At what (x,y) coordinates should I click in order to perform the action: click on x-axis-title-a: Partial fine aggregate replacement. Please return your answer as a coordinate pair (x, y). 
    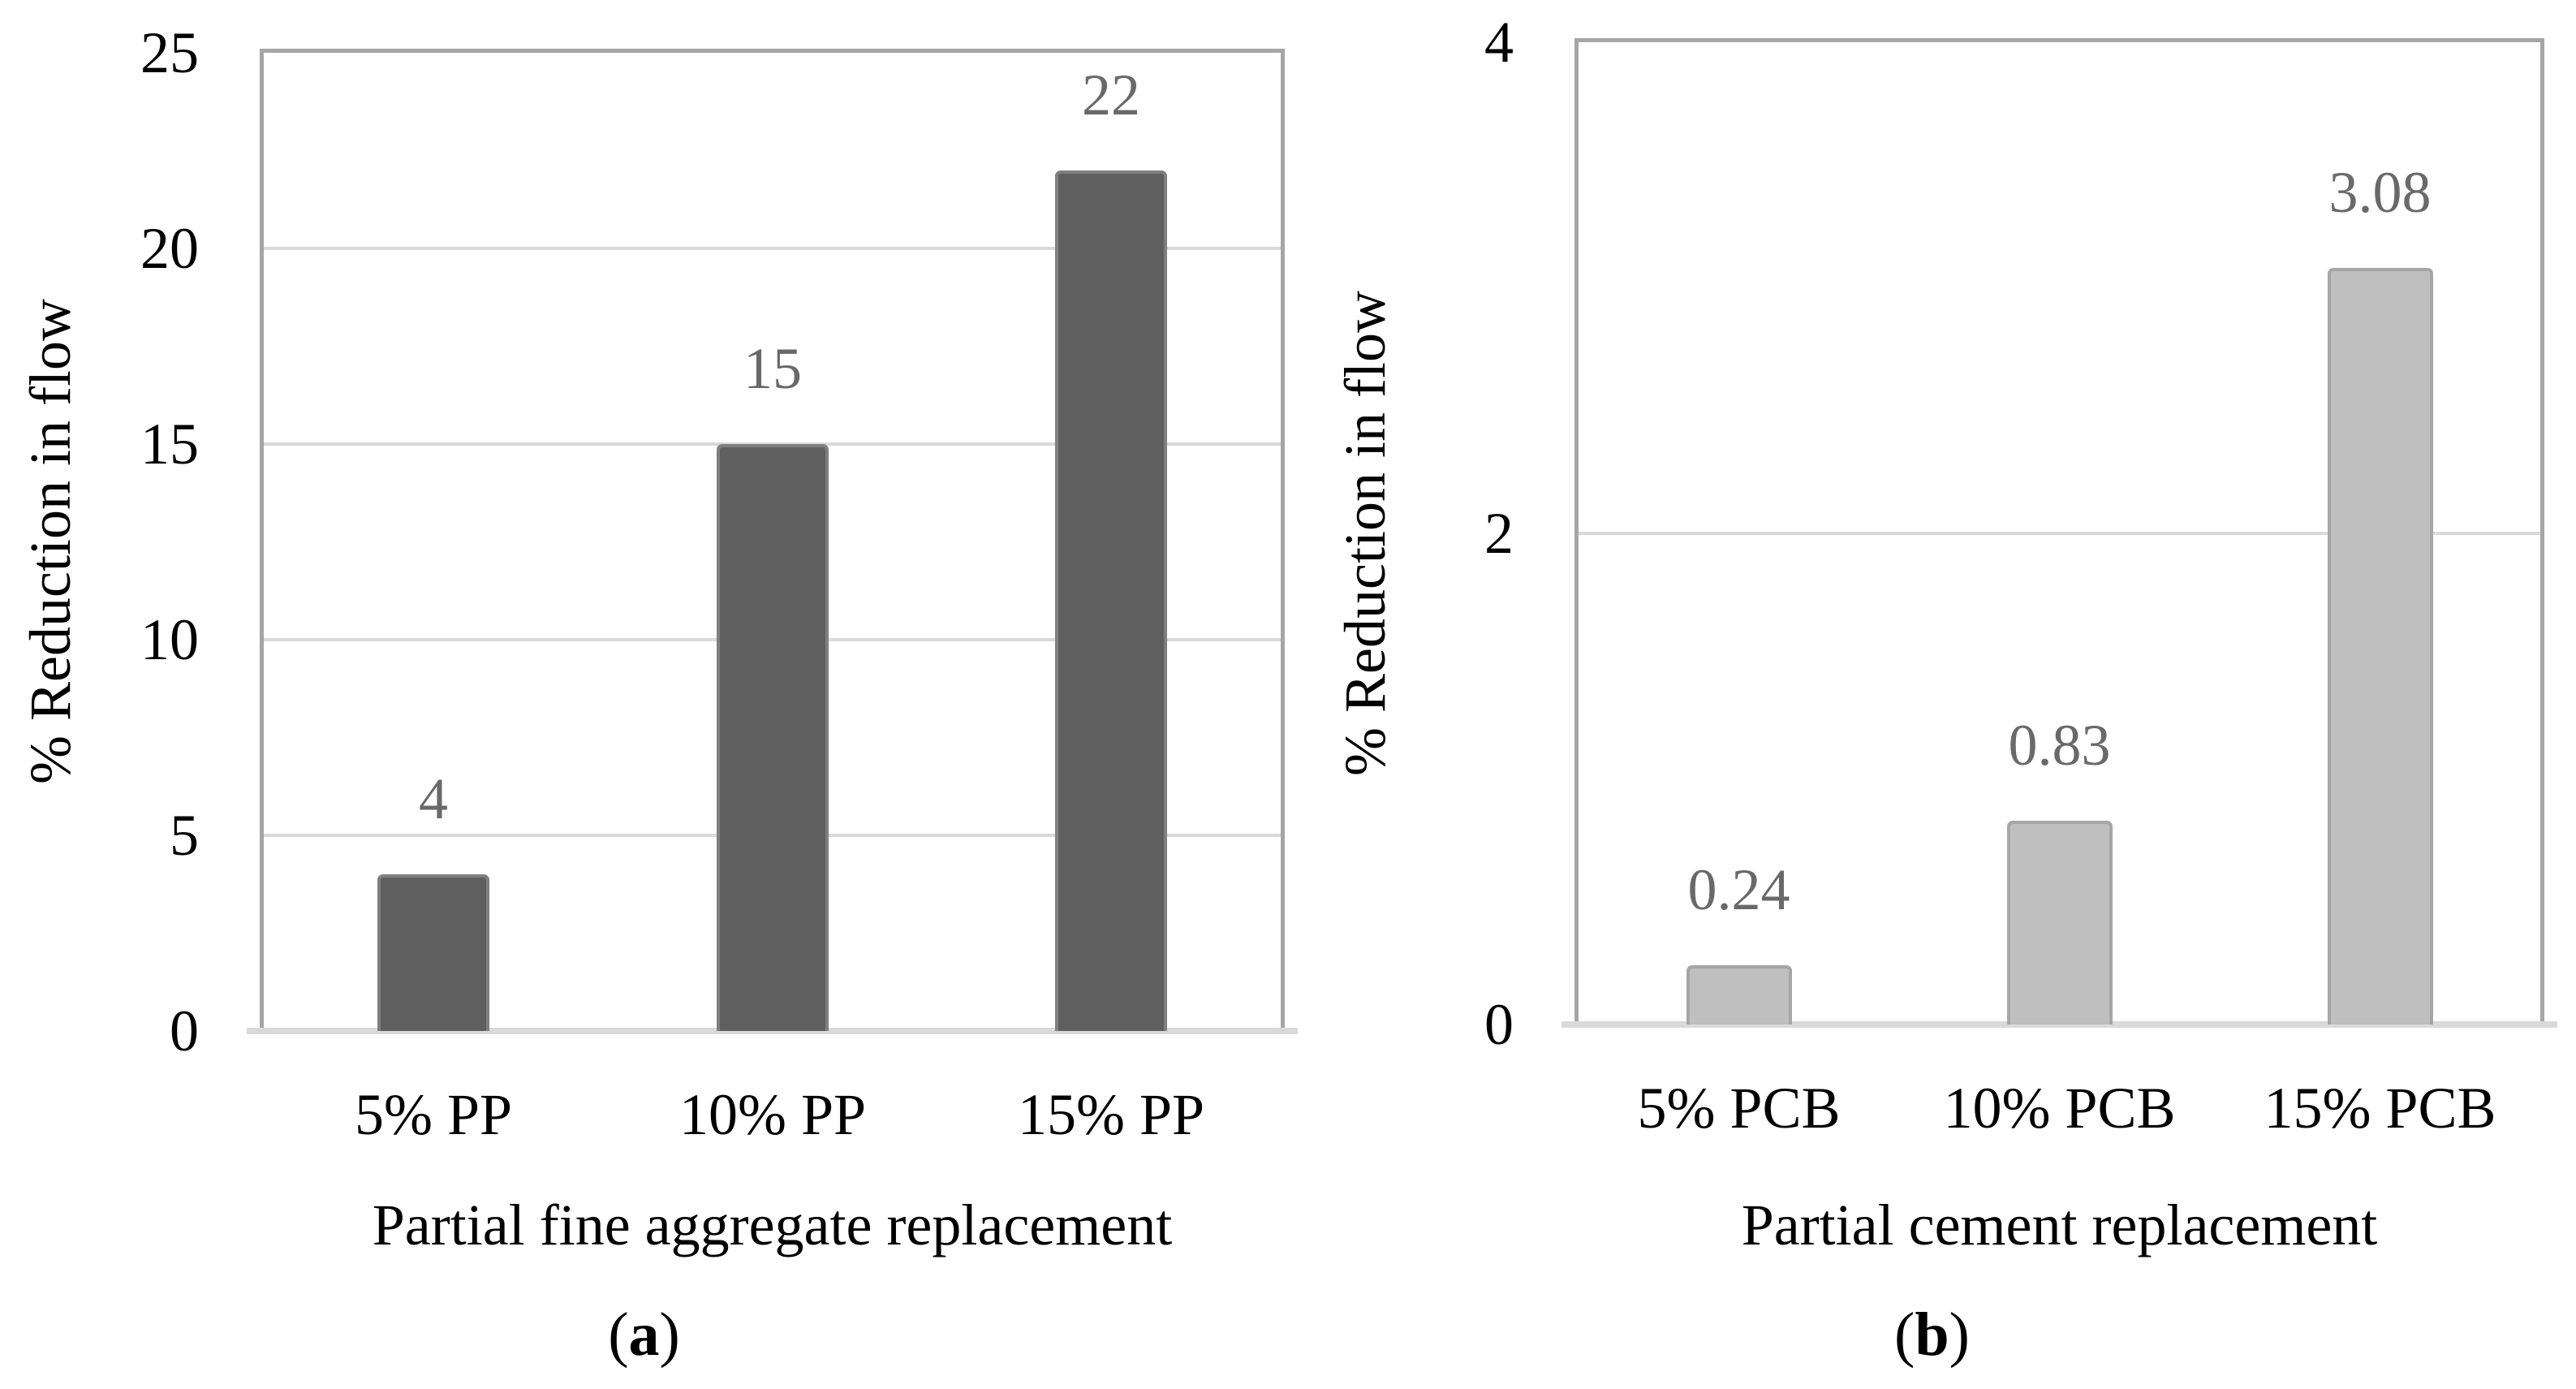
    Looking at the image, I should click on (773, 1225).